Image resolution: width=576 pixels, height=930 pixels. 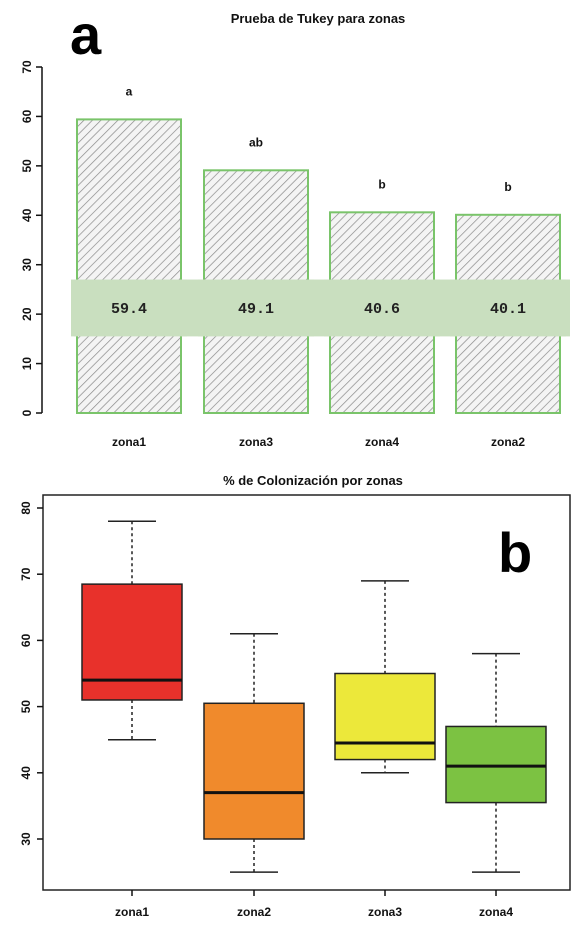 I want to click on box-category-label: zona3, so click(x=385, y=912).